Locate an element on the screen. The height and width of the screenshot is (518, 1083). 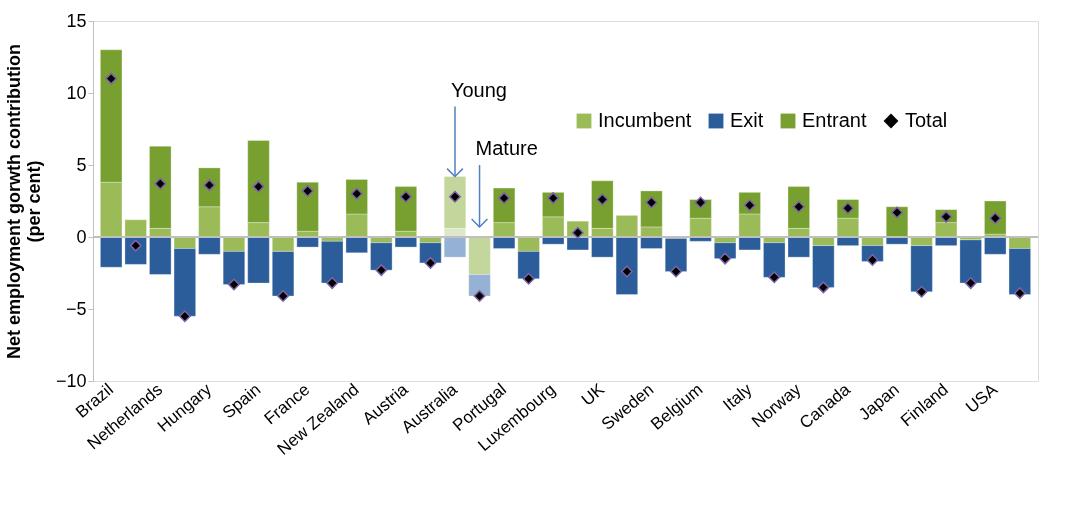
legend-label: Total is located at coordinates (926, 120).